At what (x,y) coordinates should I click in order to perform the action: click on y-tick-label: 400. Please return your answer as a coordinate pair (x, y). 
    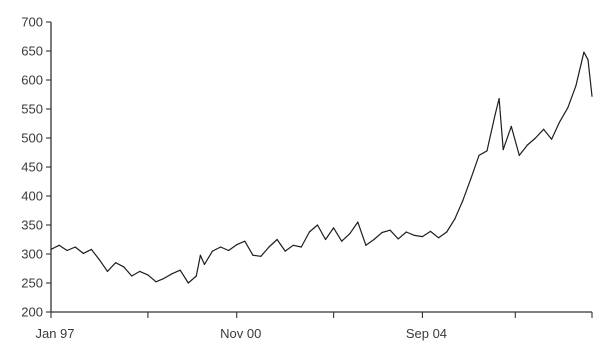
    Looking at the image, I should click on (32, 196).